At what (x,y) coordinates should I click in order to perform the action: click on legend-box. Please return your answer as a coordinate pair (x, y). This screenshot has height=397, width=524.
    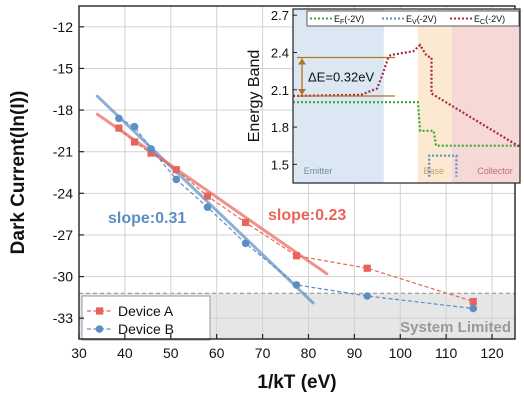
    Looking at the image, I should click on (146, 318).